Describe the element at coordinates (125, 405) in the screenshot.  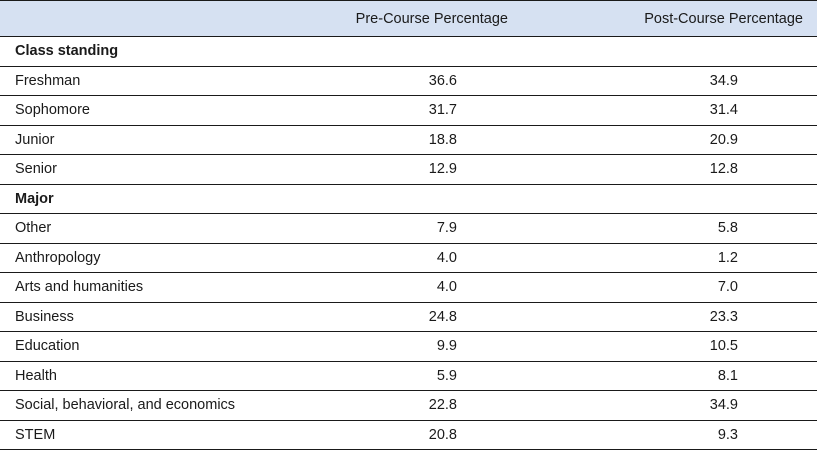
I see `row-label: Social, behavioral, and economics` at that location.